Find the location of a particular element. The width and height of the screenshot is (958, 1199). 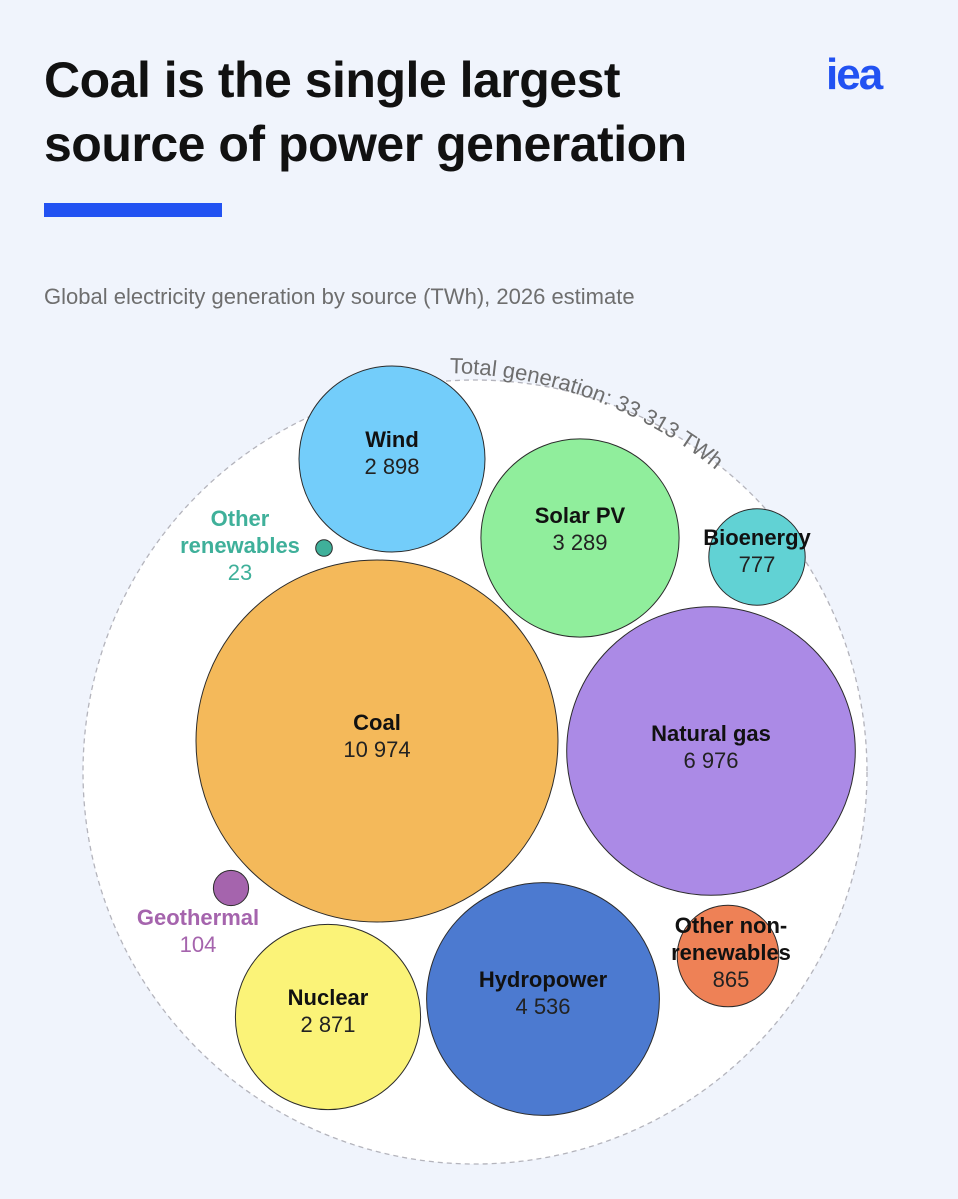

bubble-name-coal: Coal is located at coordinates (377, 722).